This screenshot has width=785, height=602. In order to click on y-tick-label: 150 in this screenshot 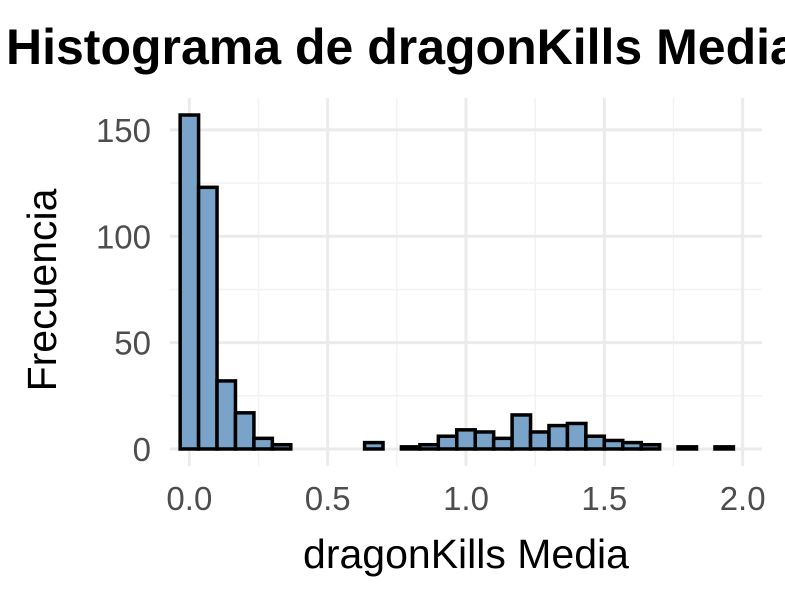, I will do `click(123, 130)`.